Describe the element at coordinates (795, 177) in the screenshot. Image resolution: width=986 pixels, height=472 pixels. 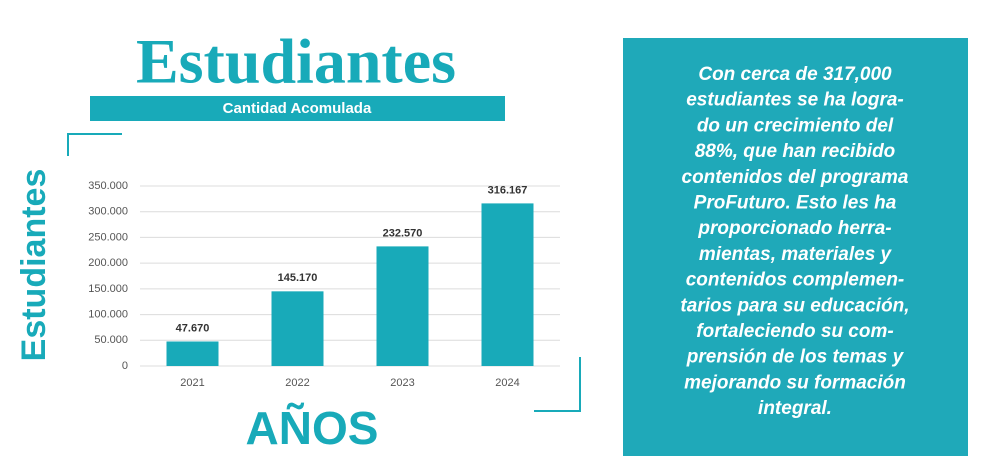
I see `note-line: contenidos del programa` at that location.